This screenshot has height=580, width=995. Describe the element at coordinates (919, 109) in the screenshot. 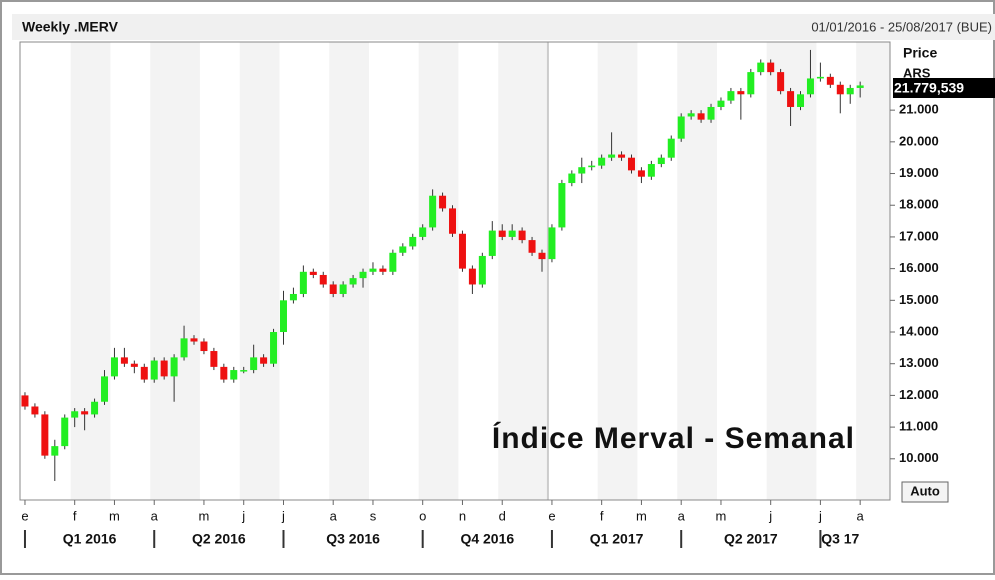

I see `y-tick-label: 21.000` at that location.